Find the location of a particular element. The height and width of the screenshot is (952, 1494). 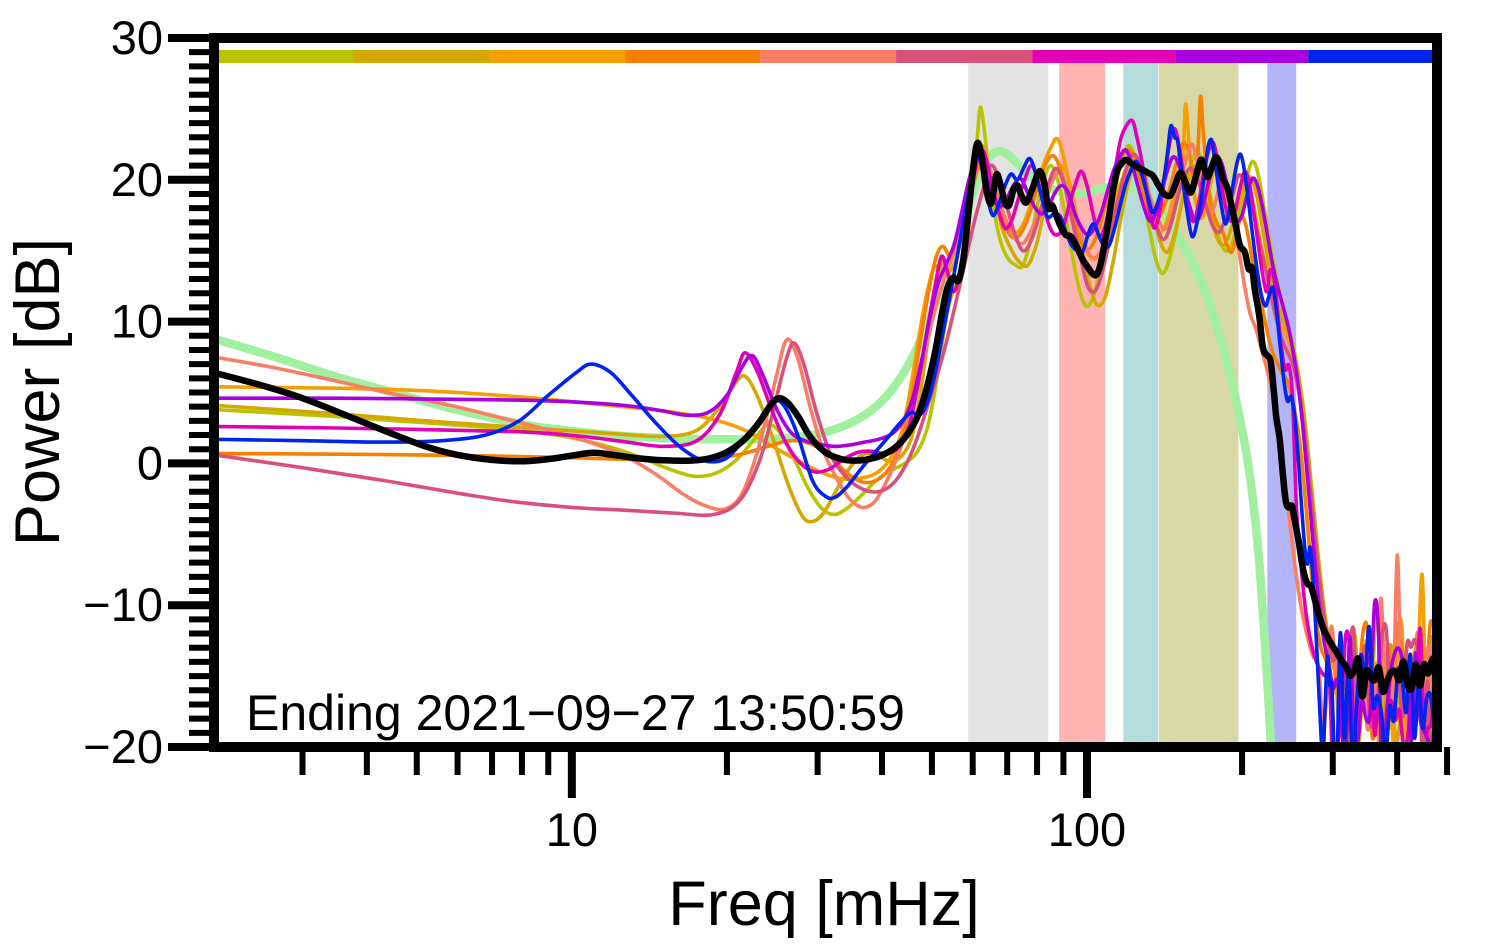

y-tick-label: 0 is located at coordinates (150, 462).